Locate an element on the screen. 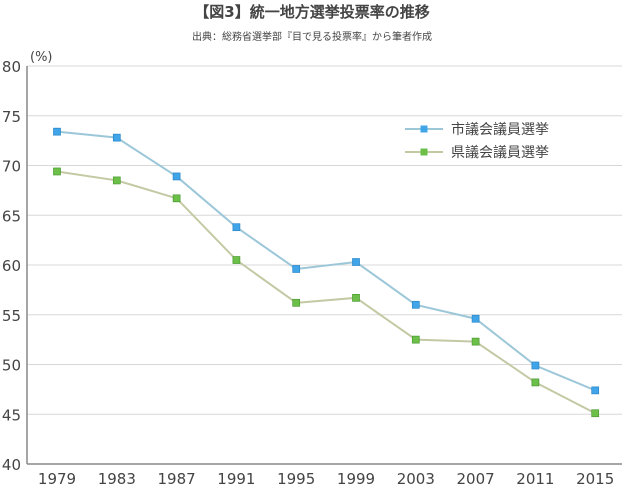 Image resolution: width=625 pixels, height=491 pixels. x-tick-label: 1991 is located at coordinates (236, 479).